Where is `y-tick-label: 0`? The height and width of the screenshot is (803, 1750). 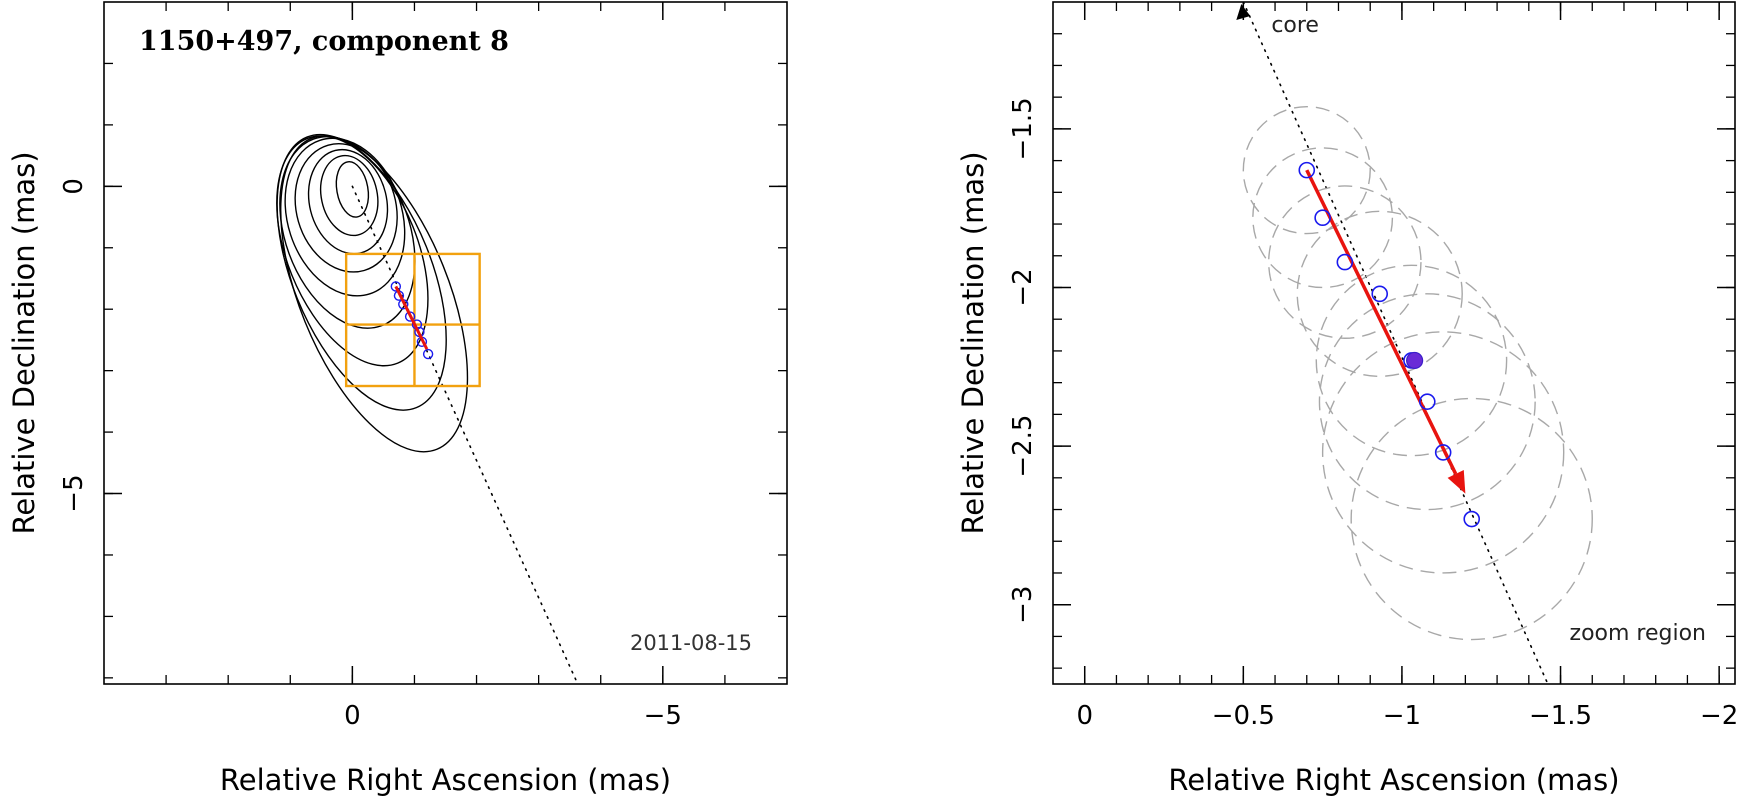 y-tick-label: 0 is located at coordinates (74, 186).